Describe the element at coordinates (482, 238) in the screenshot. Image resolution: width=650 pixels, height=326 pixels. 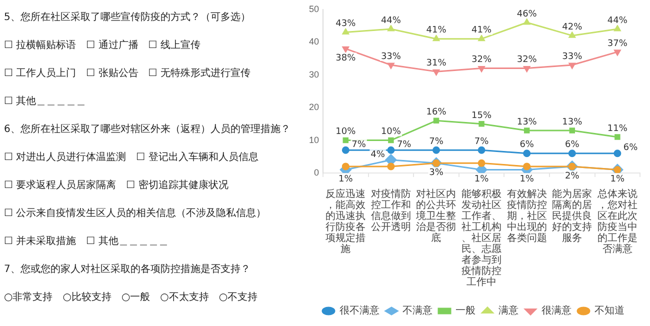
I see `category-label: 能够积极发动社区工作者、社工机构、社区居民、志愿者参与到疫情防控工作中` at that location.